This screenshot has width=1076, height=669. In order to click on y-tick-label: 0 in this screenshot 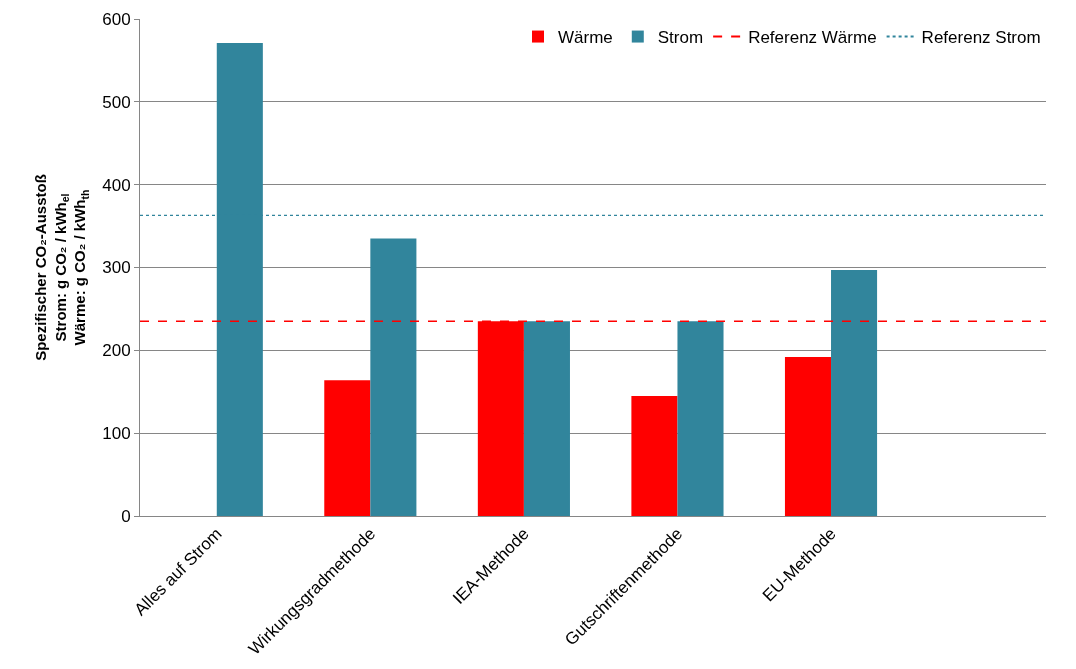, I will do `click(126, 516)`.